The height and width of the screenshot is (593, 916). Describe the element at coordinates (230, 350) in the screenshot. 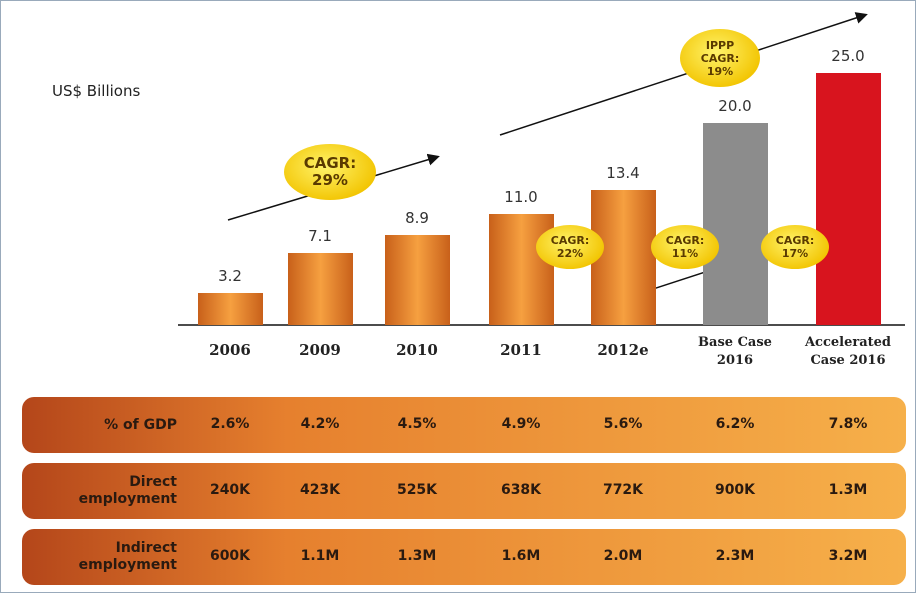

I see `x-tick-label: 2006` at that location.